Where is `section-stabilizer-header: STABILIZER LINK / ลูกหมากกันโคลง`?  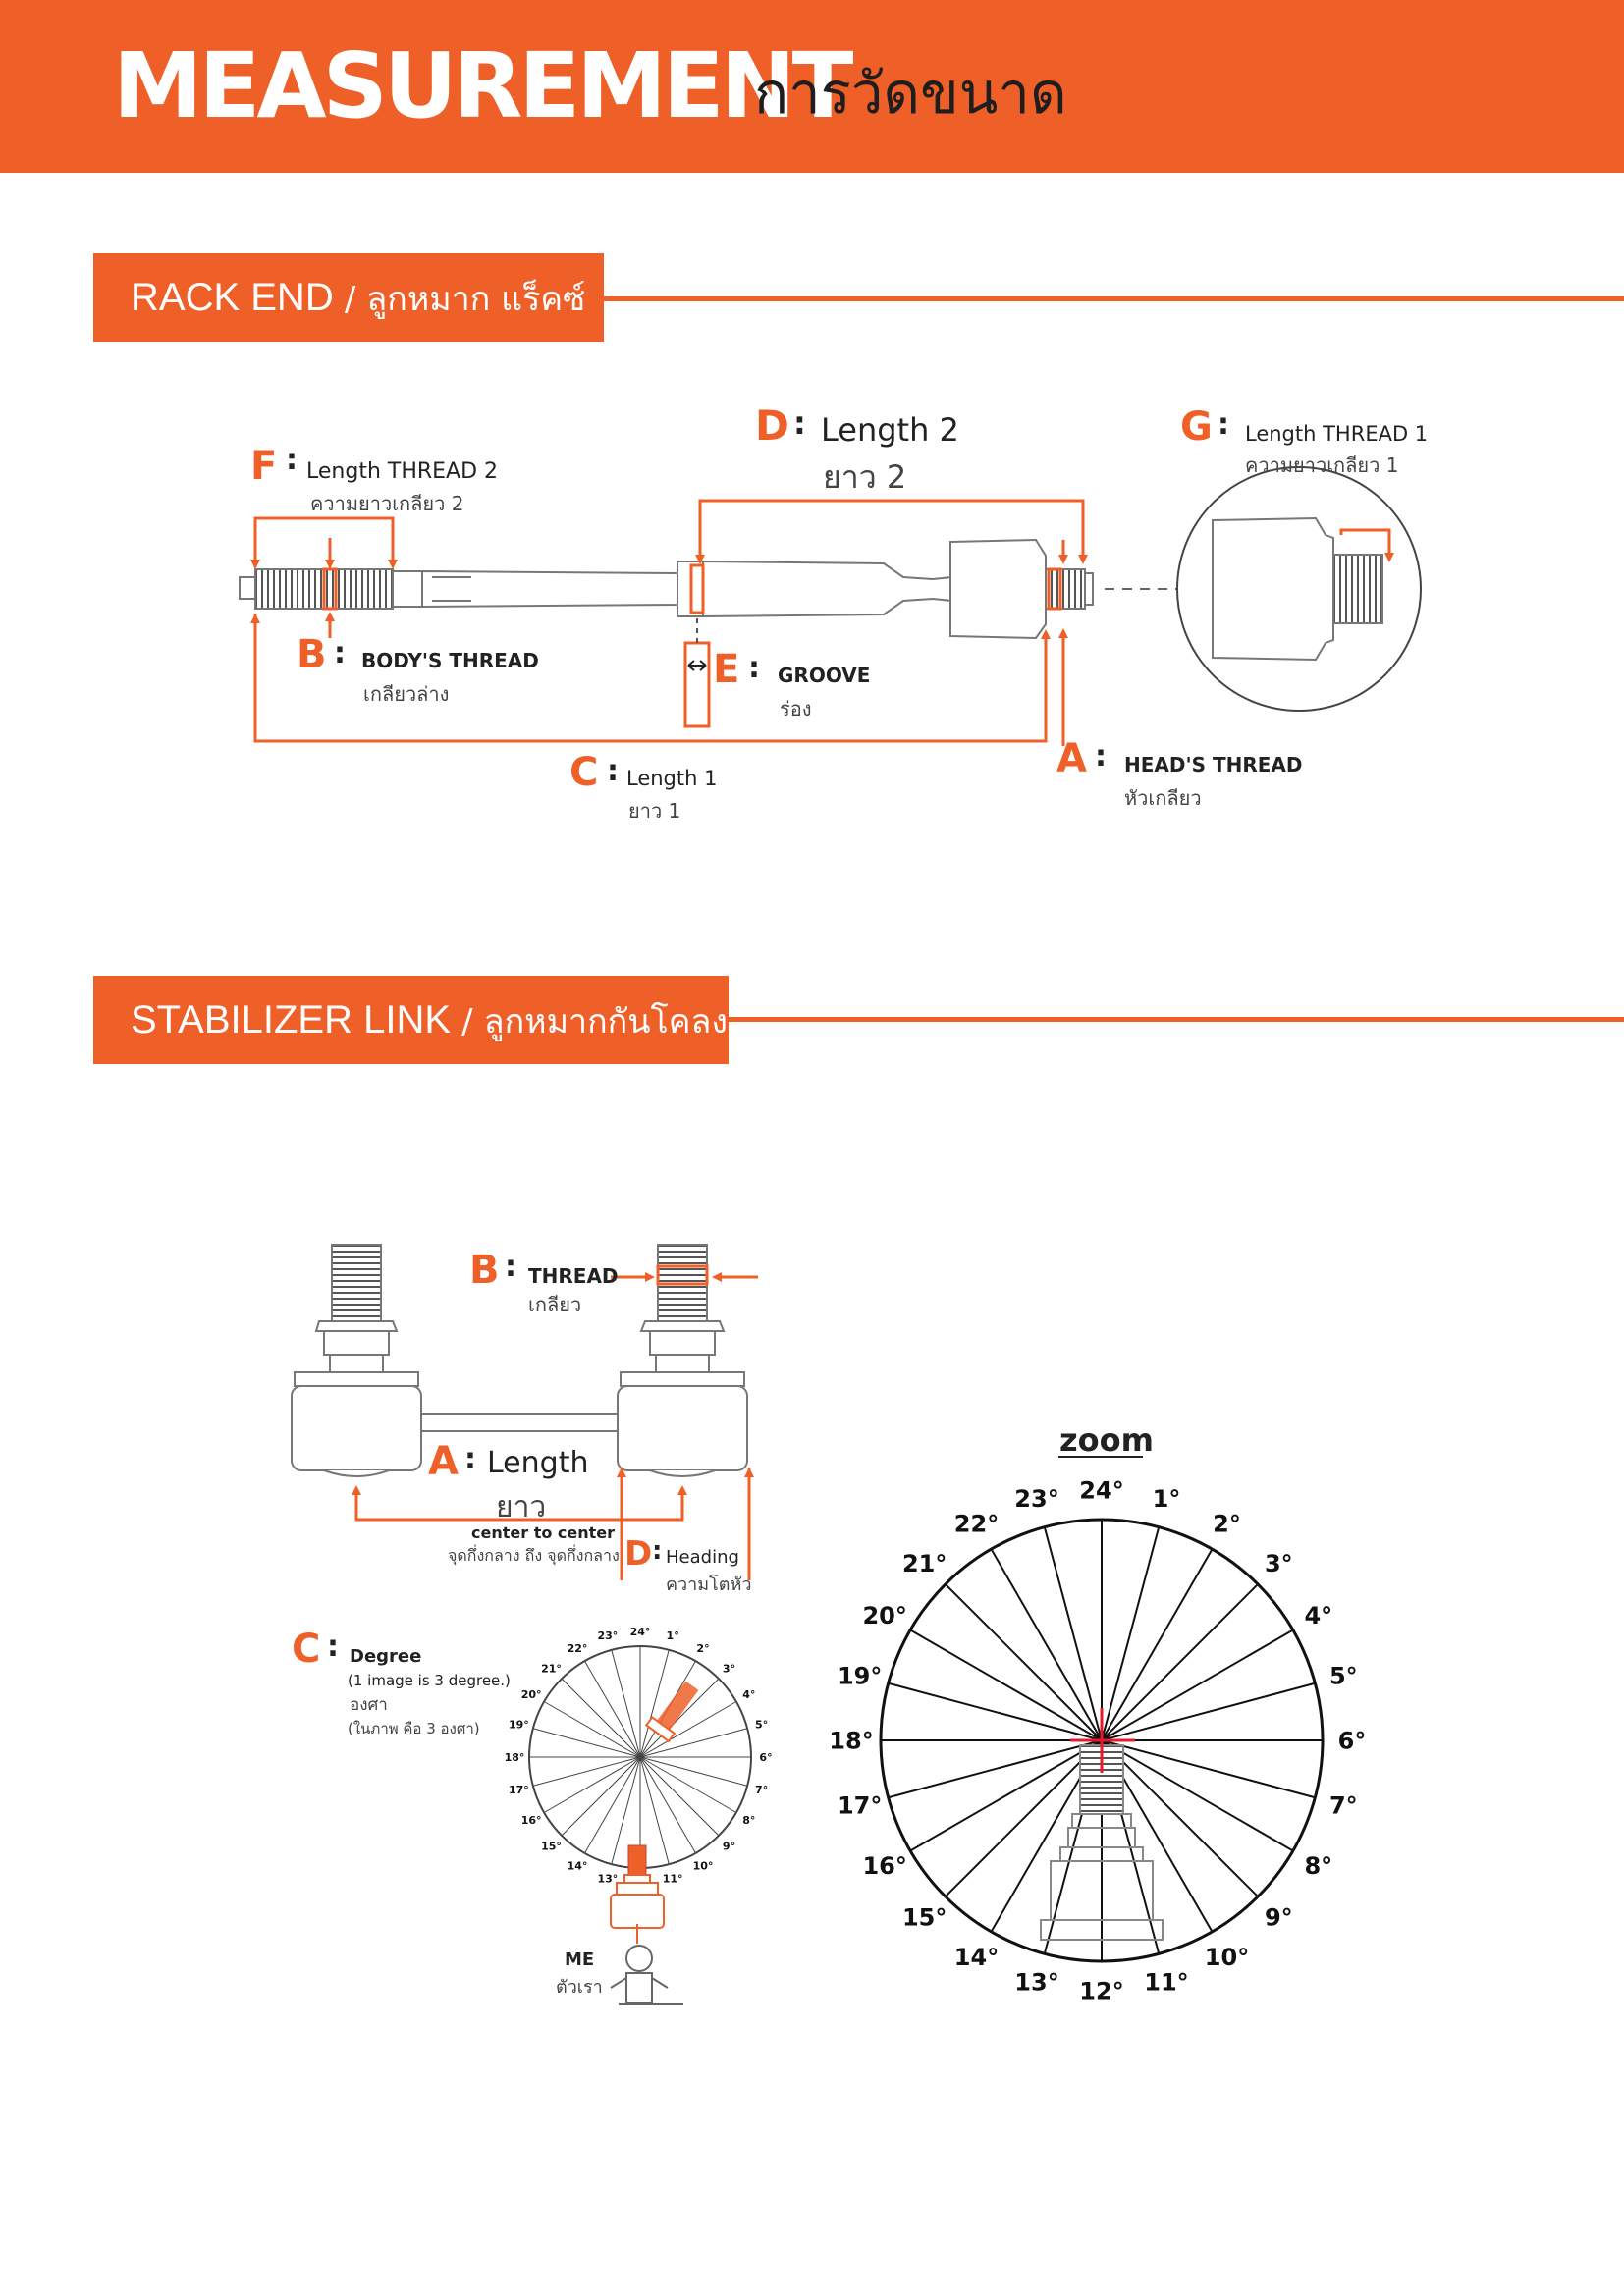 section-stabilizer-header: STABILIZER LINK / ลูกหมากกันโคลง is located at coordinates (411, 1020).